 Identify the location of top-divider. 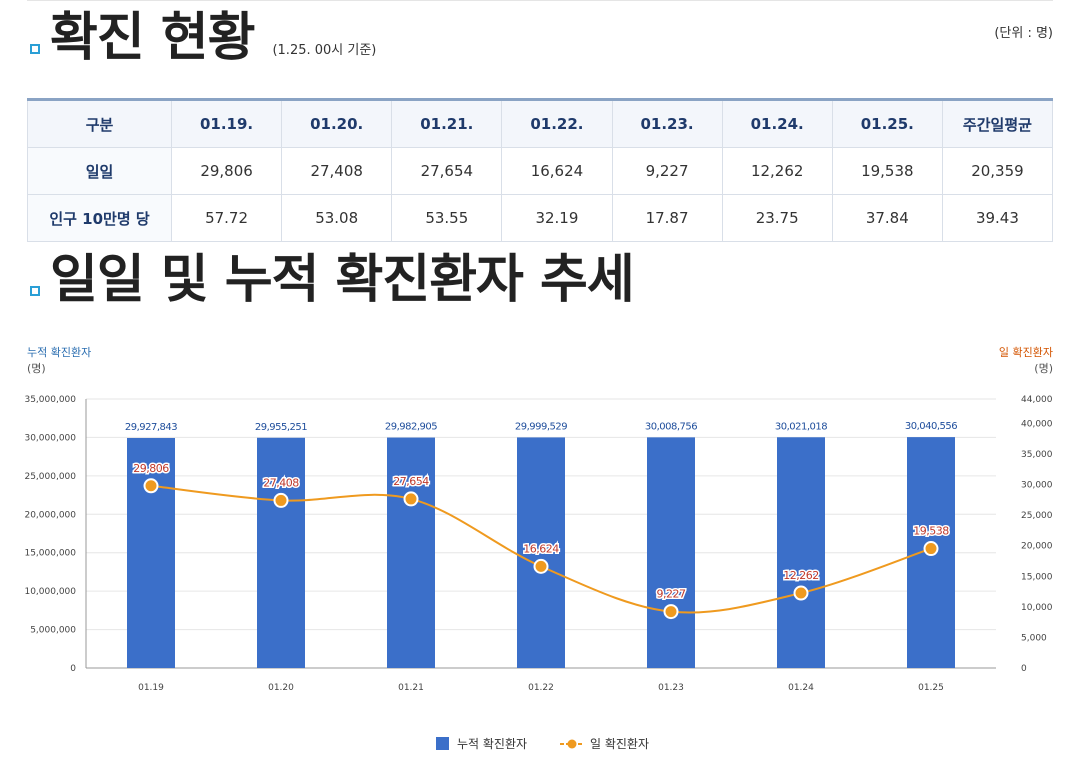
(540, 0).